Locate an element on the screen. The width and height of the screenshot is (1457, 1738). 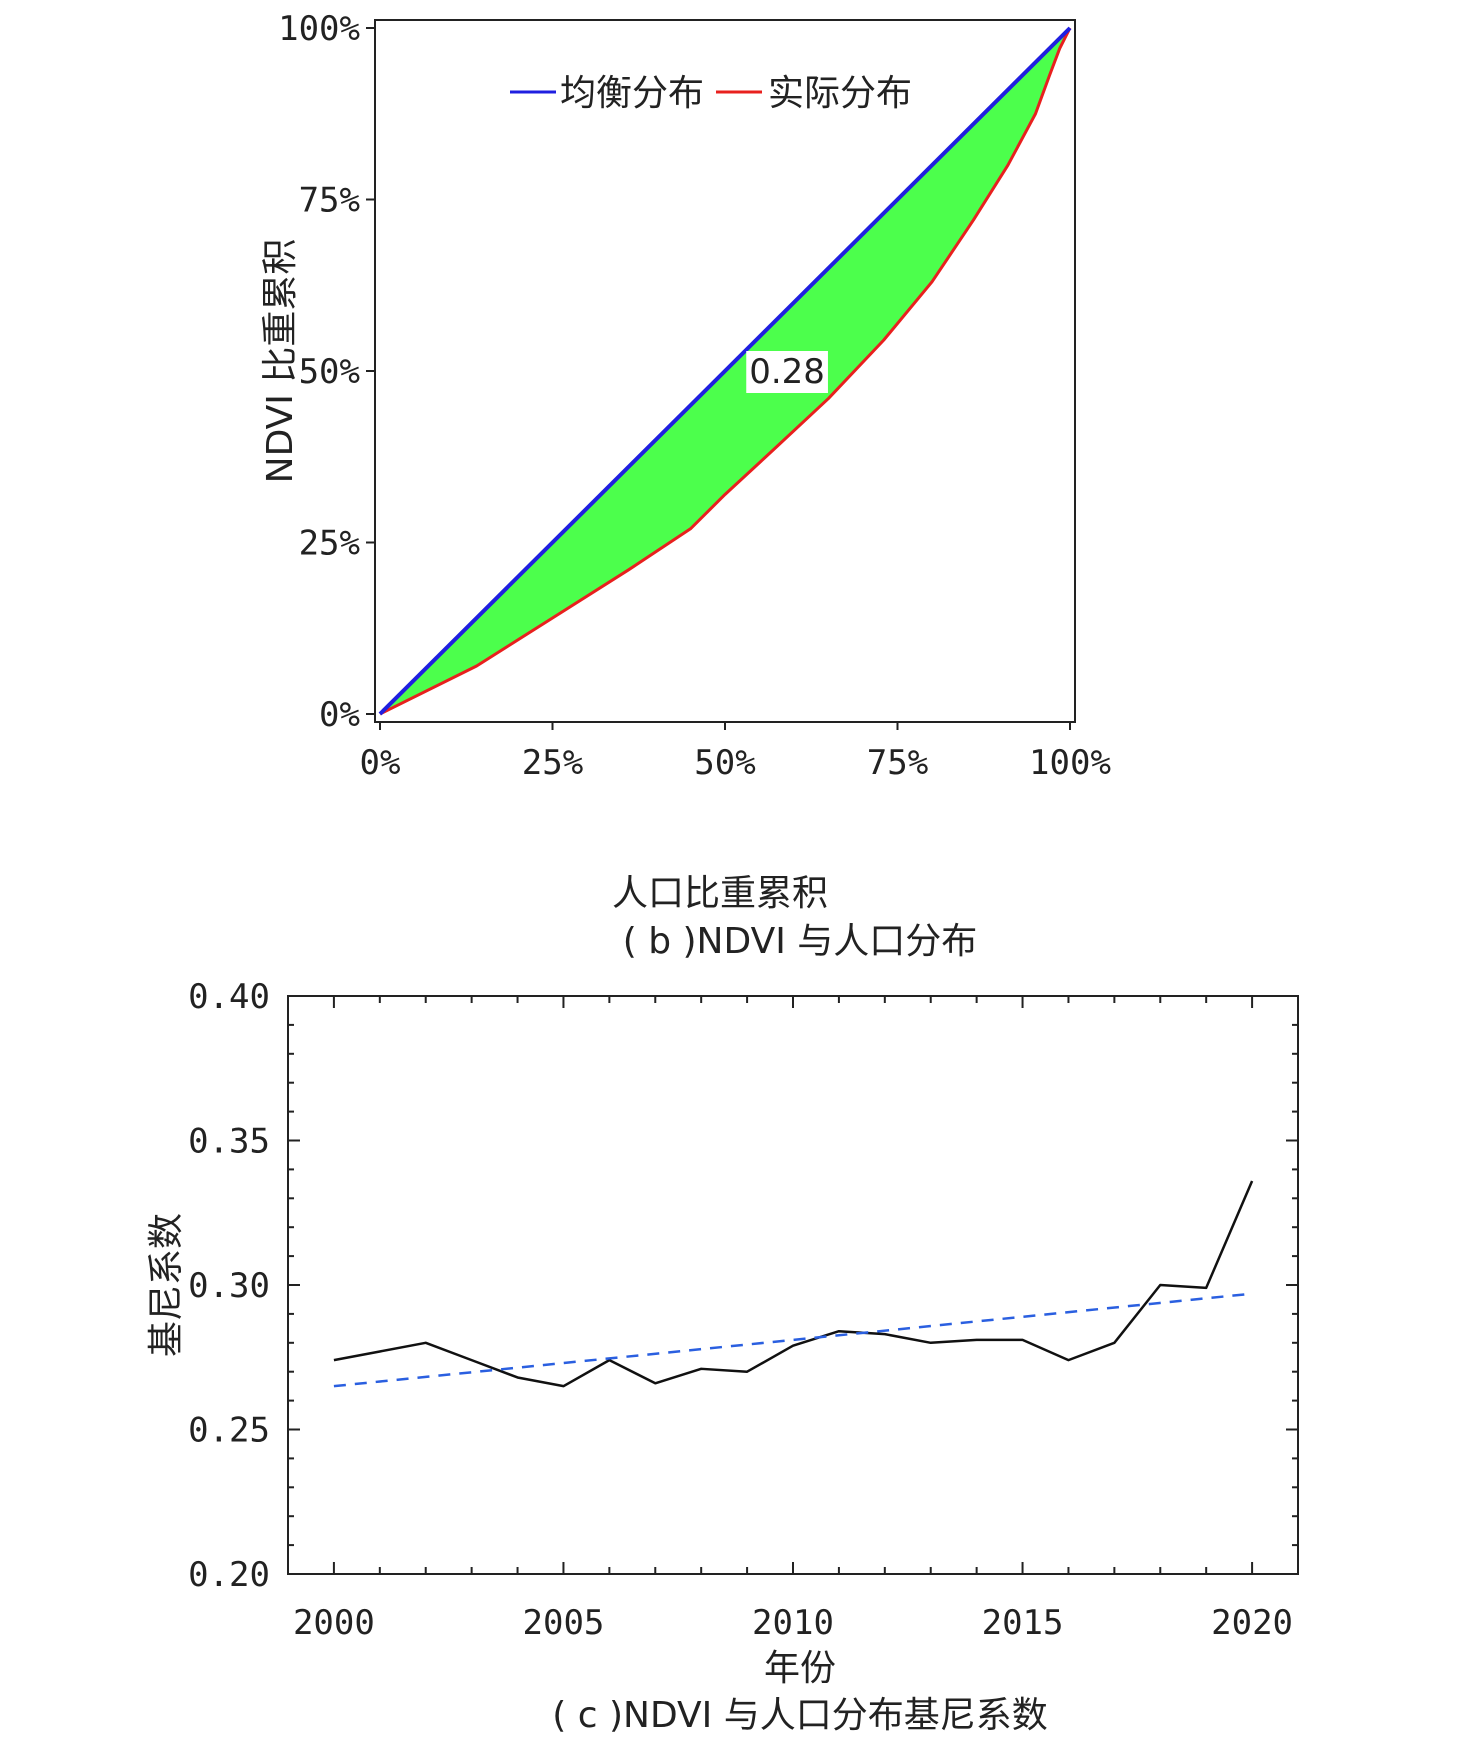
x-tick-label: 2015 is located at coordinates (1023, 1623).